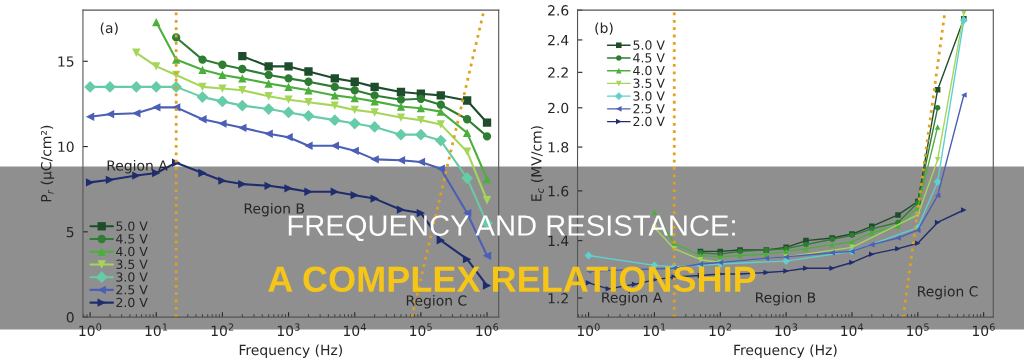 The width and height of the screenshot is (1024, 362). Describe the element at coordinates (558, 191) in the screenshot. I see `y-tick-label: 1.6` at that location.